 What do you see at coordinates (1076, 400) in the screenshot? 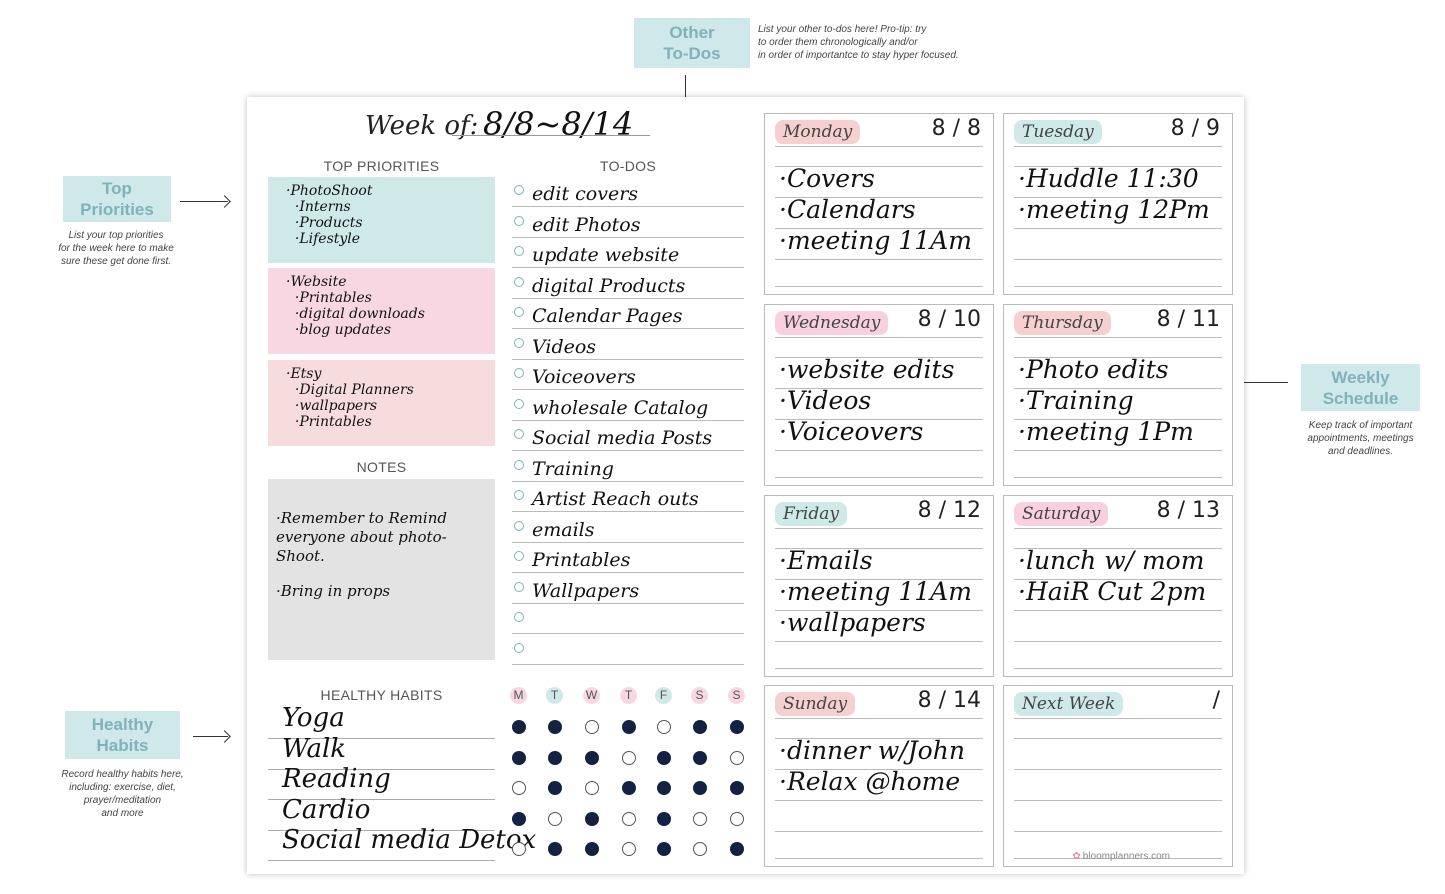
I see `schedule-entry: ·Training` at bounding box center [1076, 400].